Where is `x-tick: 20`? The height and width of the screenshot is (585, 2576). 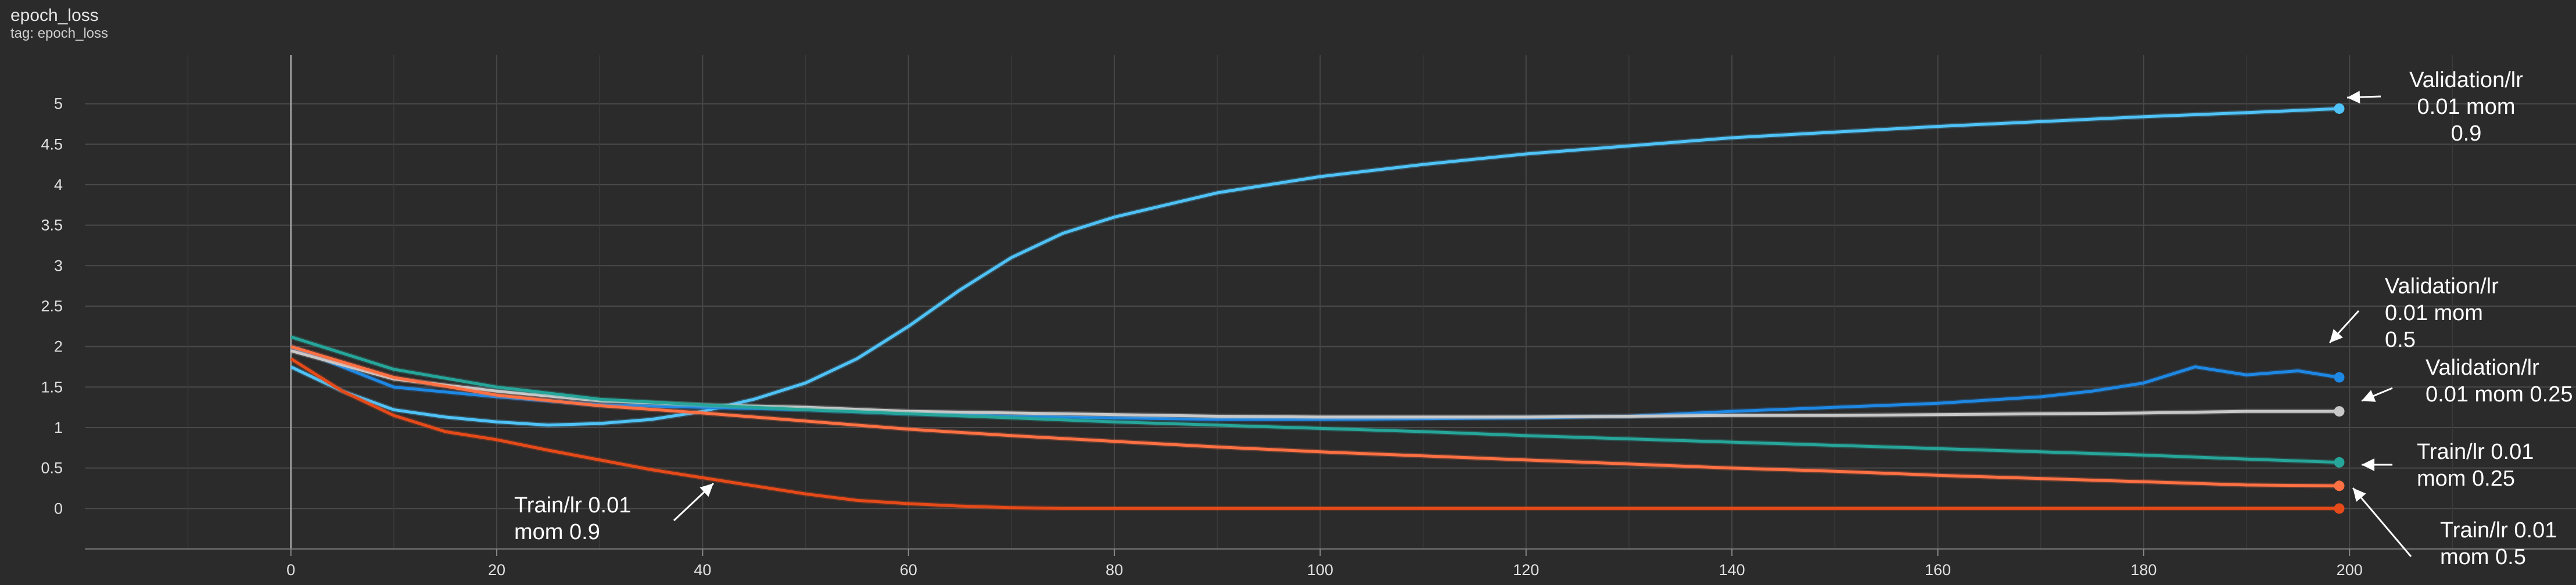 x-tick: 20 is located at coordinates (496, 570).